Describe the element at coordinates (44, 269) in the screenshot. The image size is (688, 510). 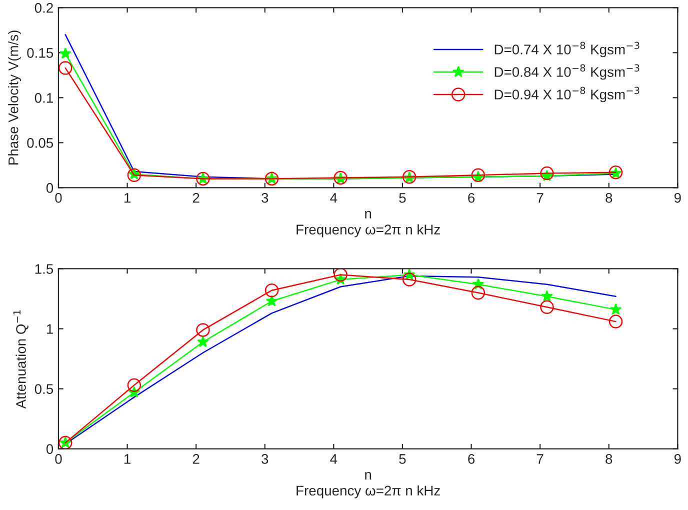
I see `y-tick-label: 1.5` at that location.